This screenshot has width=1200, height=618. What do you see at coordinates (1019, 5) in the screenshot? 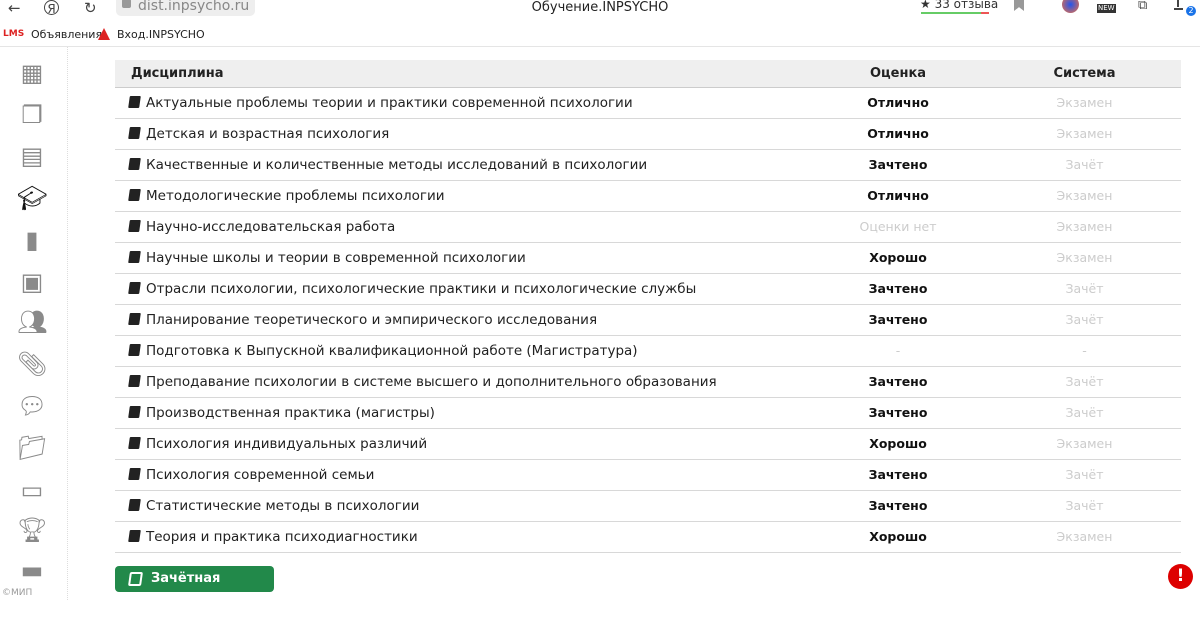
I see `bookmark-icon` at bounding box center [1019, 5].